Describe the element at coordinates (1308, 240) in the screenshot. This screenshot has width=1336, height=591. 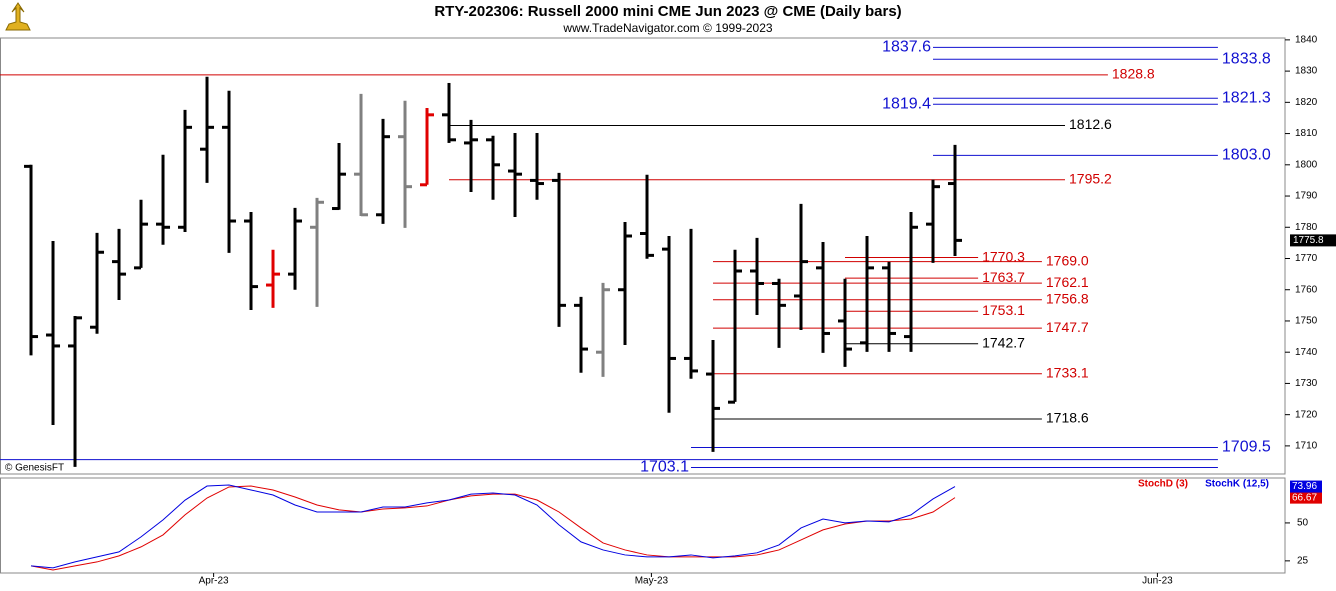
I see `last-price-label: 1775.8` at that location.